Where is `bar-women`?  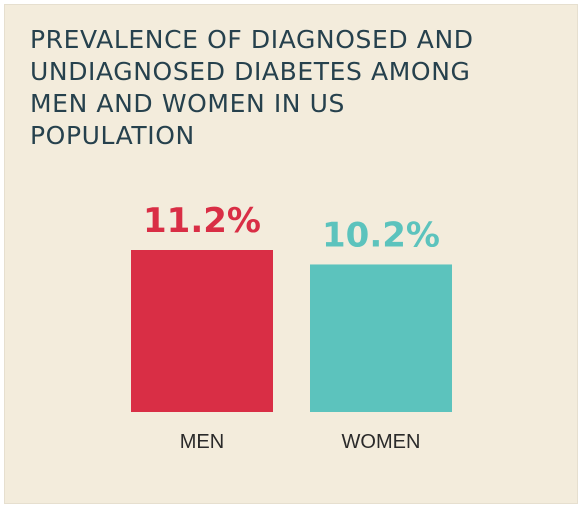 bar-women is located at coordinates (381, 338).